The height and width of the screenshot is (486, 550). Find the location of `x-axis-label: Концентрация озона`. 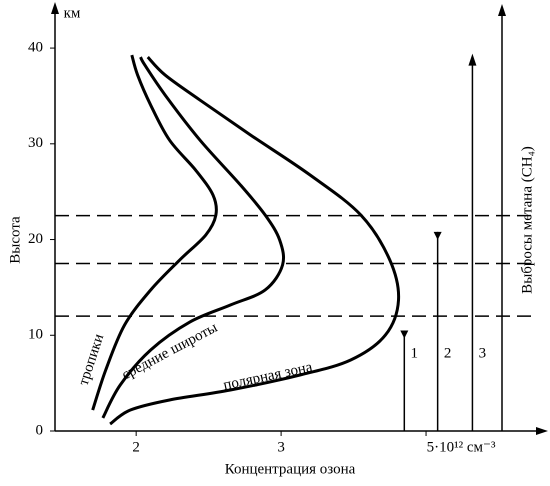

x-axis-label: Концентрация озона is located at coordinates (290, 469).